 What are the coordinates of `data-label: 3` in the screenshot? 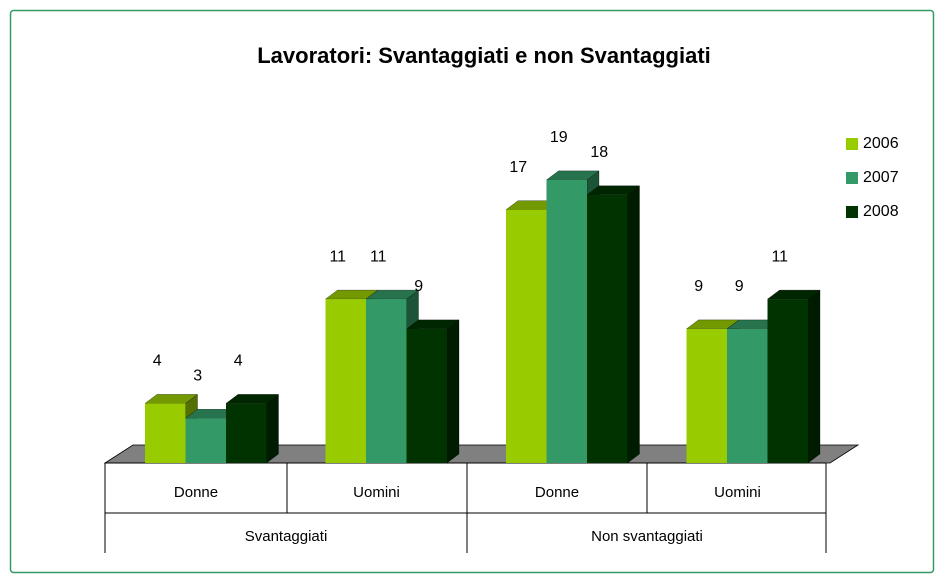 It's located at (197, 376).